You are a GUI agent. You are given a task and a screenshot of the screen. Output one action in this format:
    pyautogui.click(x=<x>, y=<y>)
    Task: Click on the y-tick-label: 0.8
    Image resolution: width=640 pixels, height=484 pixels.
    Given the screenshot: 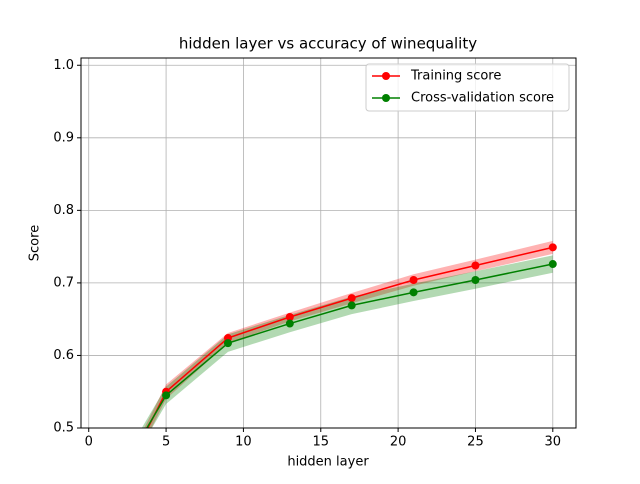 What is the action you would take?
    pyautogui.click(x=63, y=210)
    